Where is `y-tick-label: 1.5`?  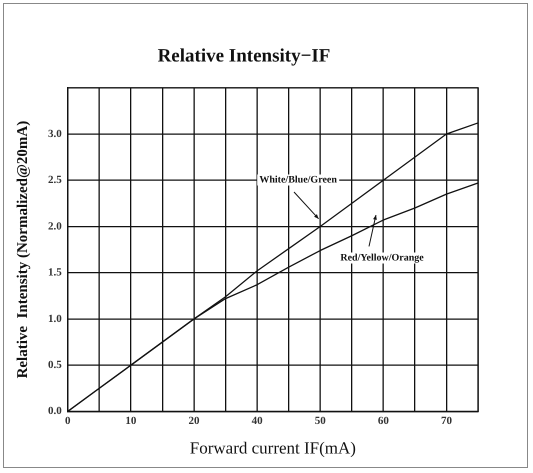
y-tick-label: 1.5 is located at coordinates (55, 272).